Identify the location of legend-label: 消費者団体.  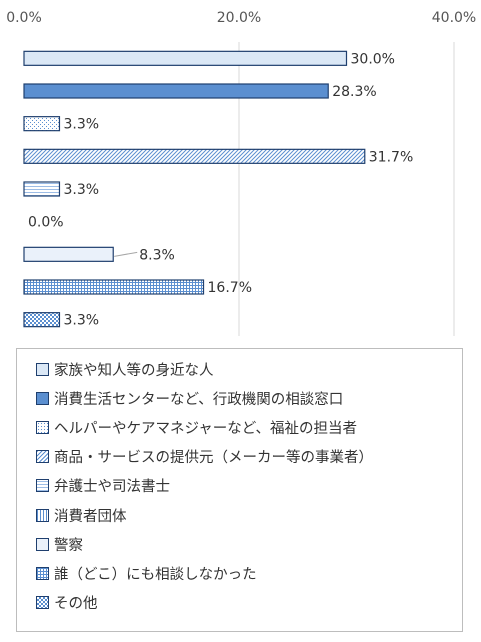
(90, 516).